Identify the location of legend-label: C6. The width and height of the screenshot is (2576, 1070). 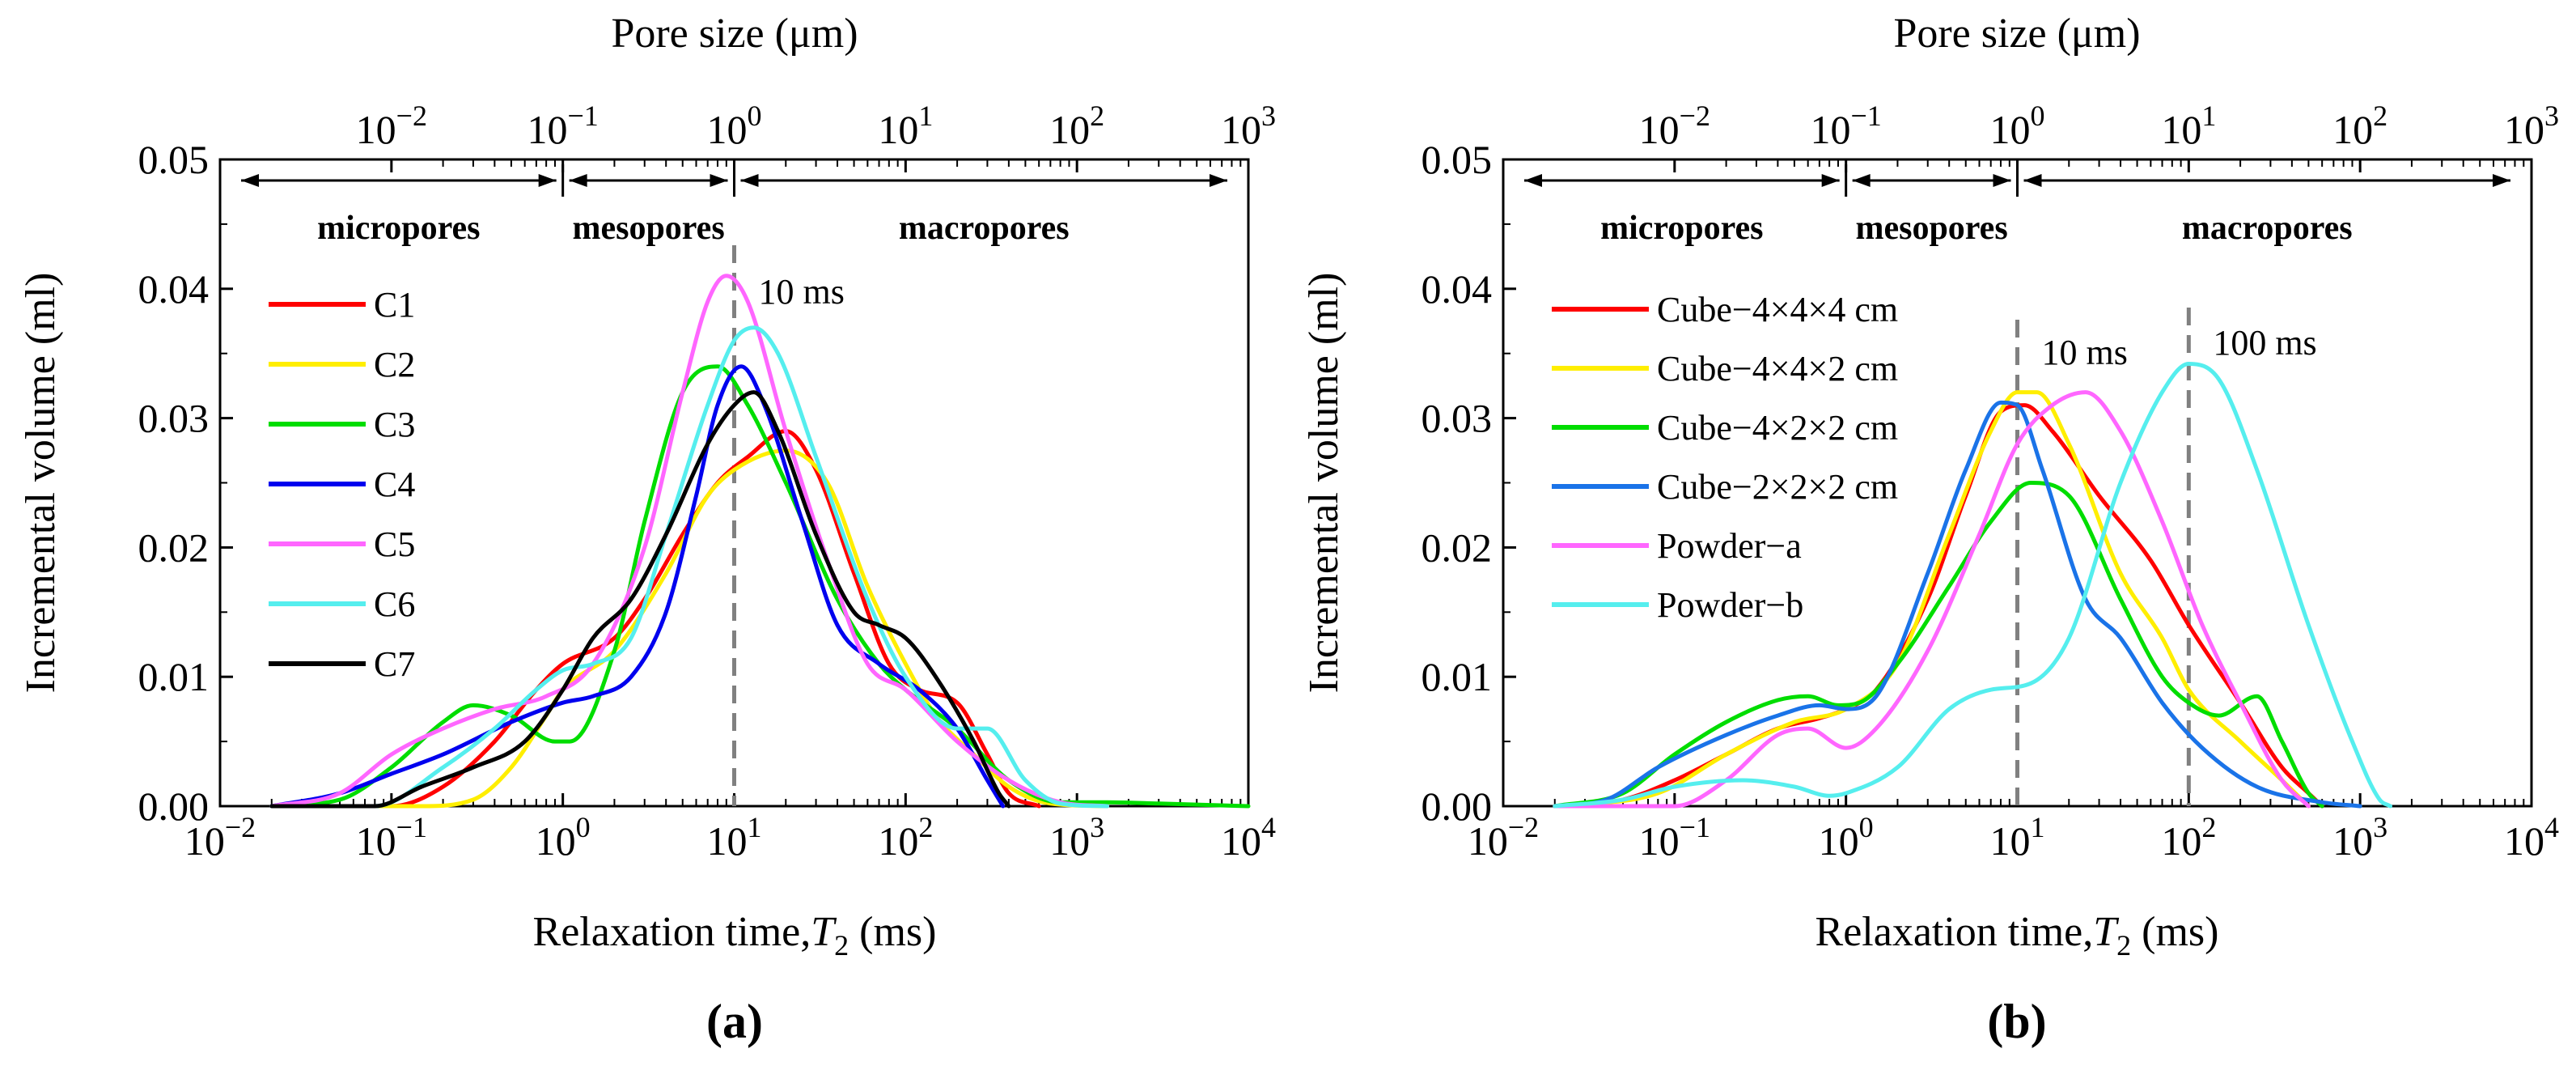
(394, 604).